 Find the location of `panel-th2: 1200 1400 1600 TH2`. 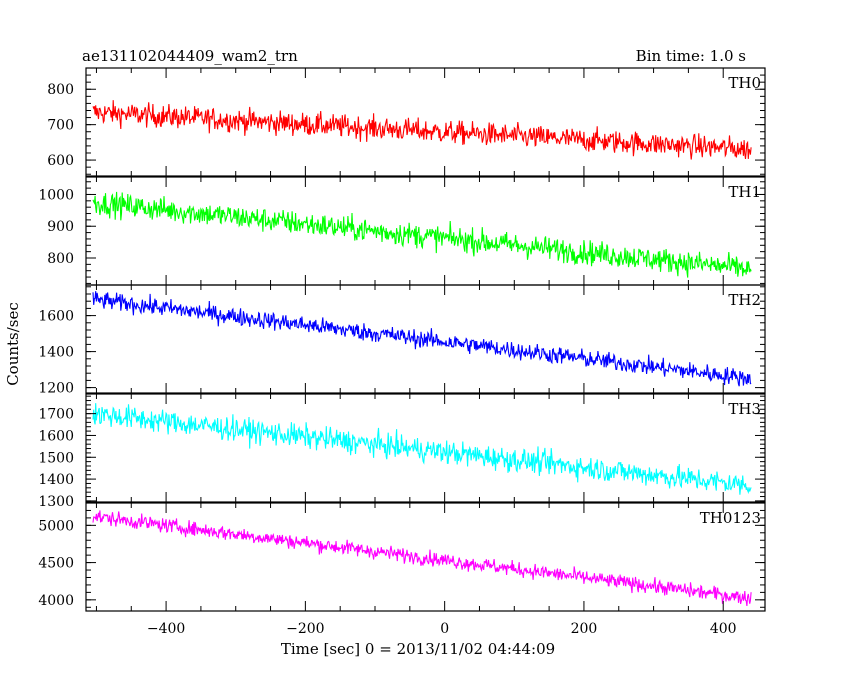

panel-th2: 1200 1400 1600 TH2 is located at coordinates (402, 340).